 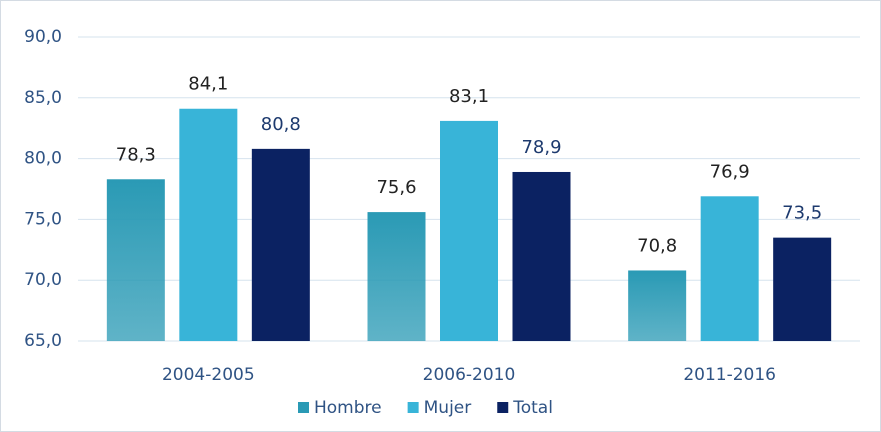 What do you see at coordinates (136, 154) in the screenshot?
I see `value-label: 78,3` at bounding box center [136, 154].